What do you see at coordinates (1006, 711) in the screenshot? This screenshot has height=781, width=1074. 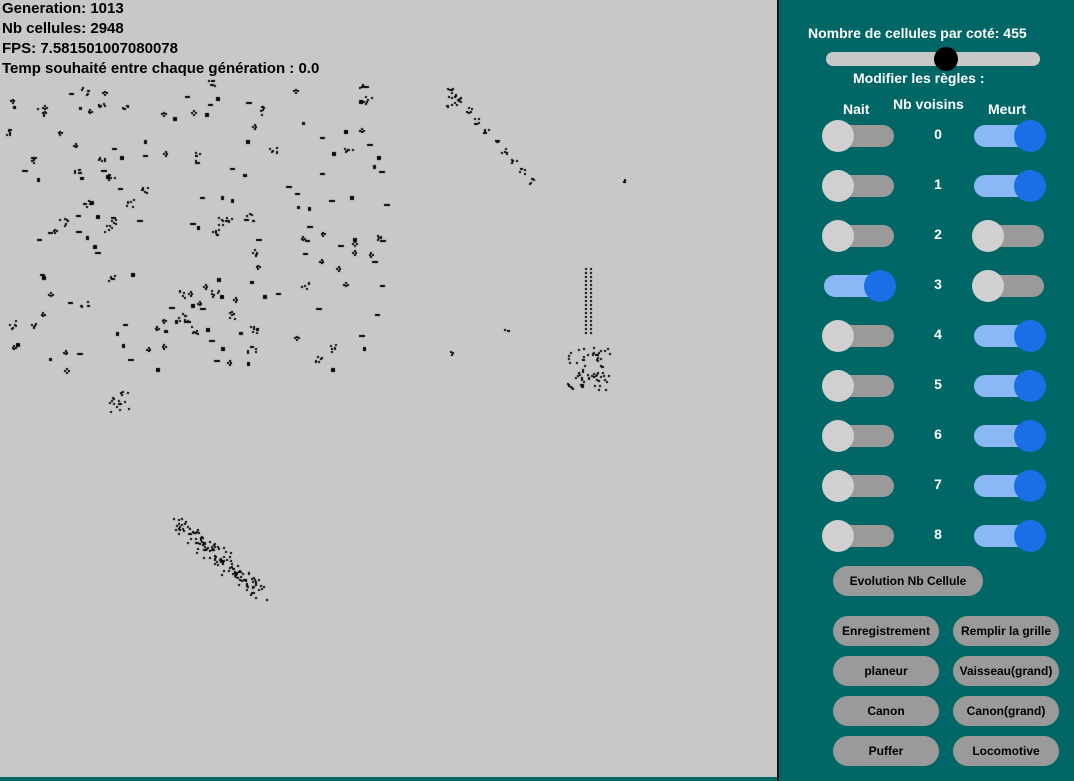 I see `big-cannon-button: Canon(grand)` at bounding box center [1006, 711].